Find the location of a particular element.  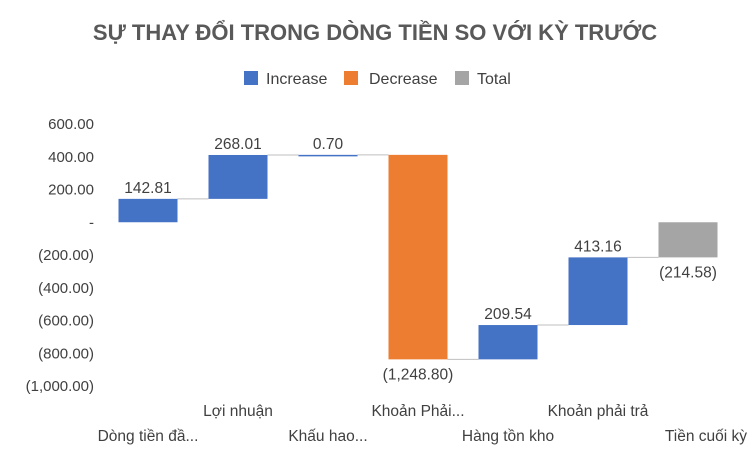

data-label: 268.01 is located at coordinates (237, 144).